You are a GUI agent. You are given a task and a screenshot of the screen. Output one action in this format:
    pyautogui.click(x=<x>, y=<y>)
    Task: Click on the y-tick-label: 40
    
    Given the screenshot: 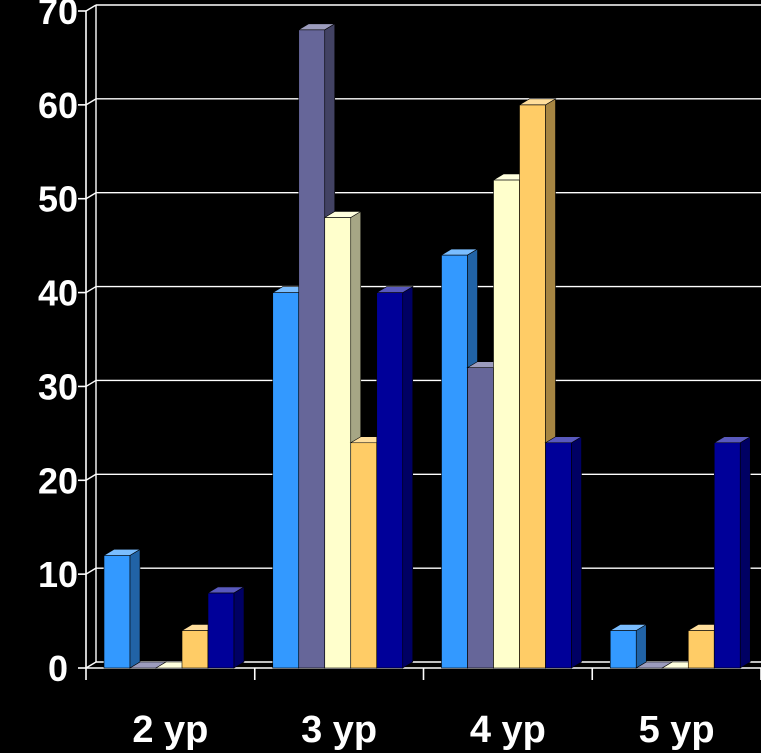 What is the action you would take?
    pyautogui.click(x=58, y=293)
    